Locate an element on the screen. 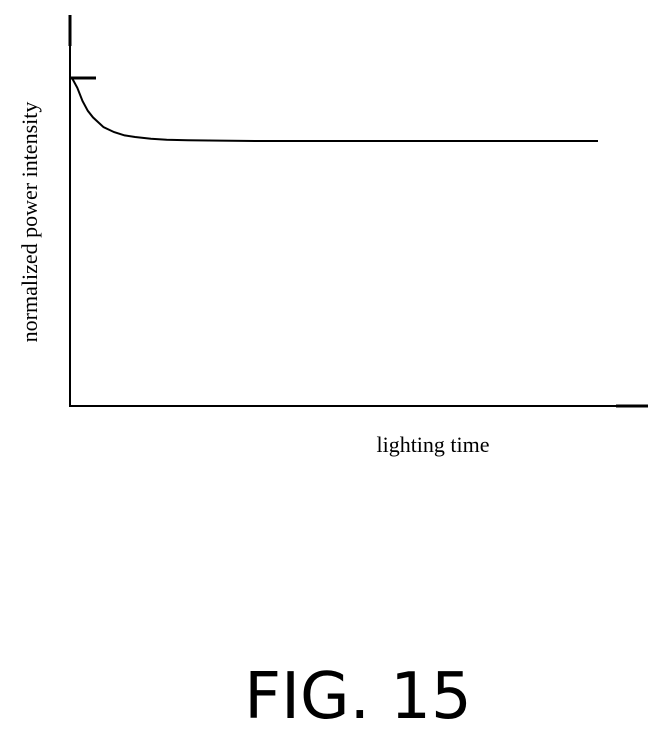 The image size is (656, 737). series-line is located at coordinates (335, 109).